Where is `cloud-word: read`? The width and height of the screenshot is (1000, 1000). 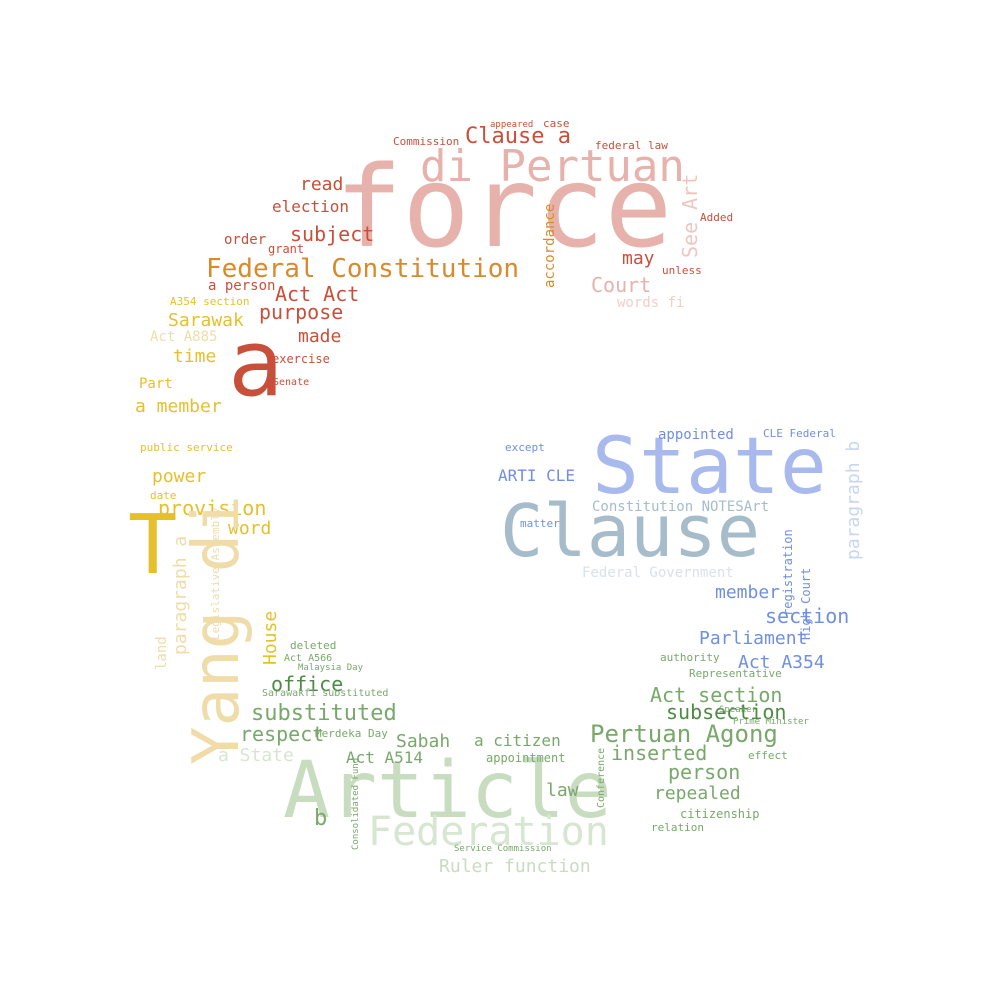 cloud-word: read is located at coordinates (322, 184).